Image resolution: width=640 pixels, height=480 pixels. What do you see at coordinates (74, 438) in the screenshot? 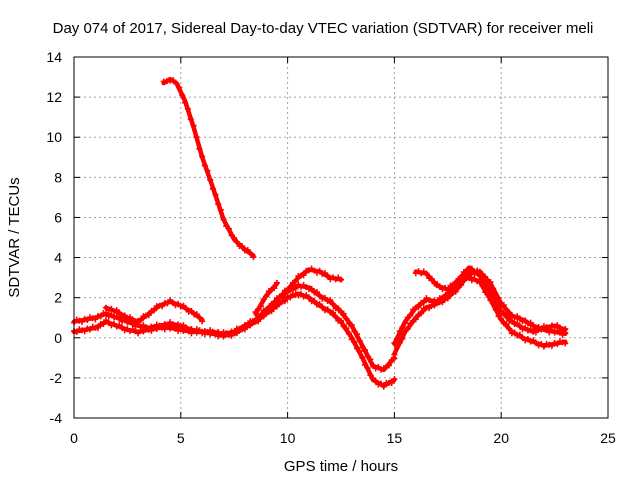
I see `x-tick-label: 0` at bounding box center [74, 438].